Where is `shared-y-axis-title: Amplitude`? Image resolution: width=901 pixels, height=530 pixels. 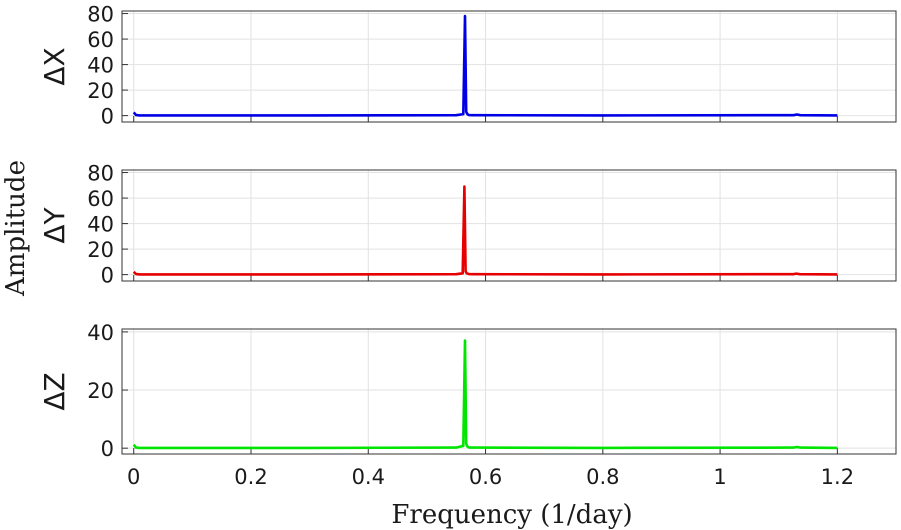 shared-y-axis-title: Amplitude is located at coordinates (16, 228).